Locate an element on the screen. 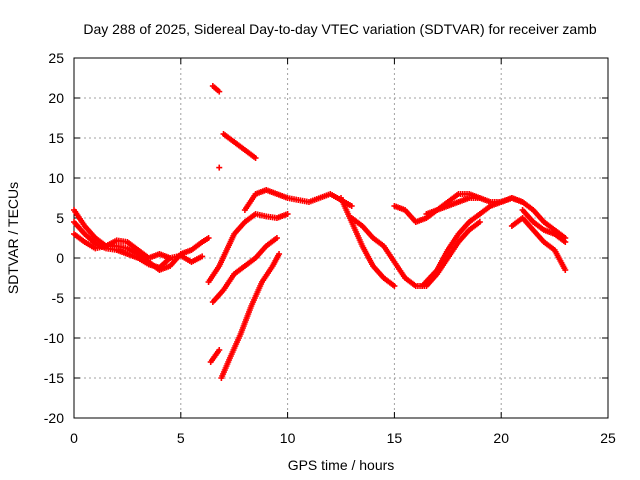 The height and width of the screenshot is (480, 640). y-tick-label: -20 is located at coordinates (54, 418).